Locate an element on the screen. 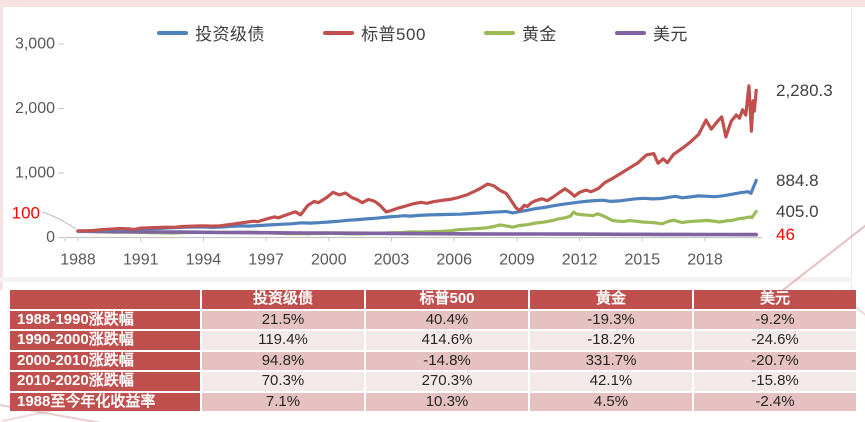 The height and width of the screenshot is (422, 865). table-row-label: 2000-2010涨跌幅 is located at coordinates (105, 360).